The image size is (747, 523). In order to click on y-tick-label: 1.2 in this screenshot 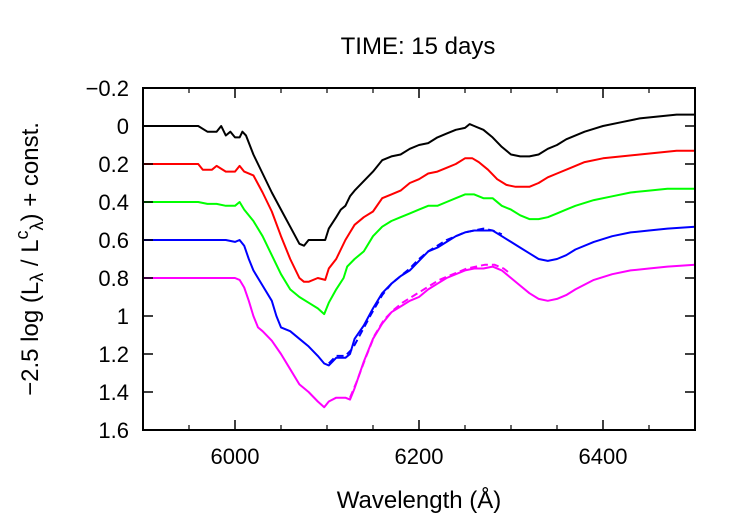, I will do `click(113, 354)`.